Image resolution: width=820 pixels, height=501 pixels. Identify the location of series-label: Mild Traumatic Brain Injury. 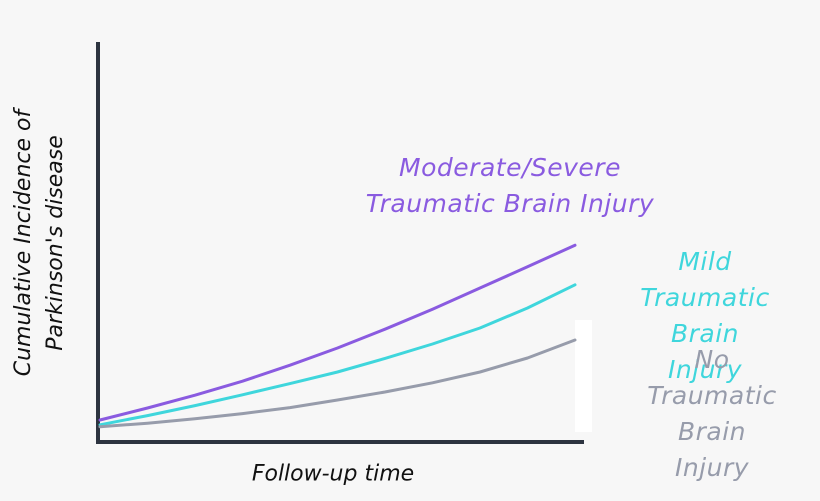
(705, 315).